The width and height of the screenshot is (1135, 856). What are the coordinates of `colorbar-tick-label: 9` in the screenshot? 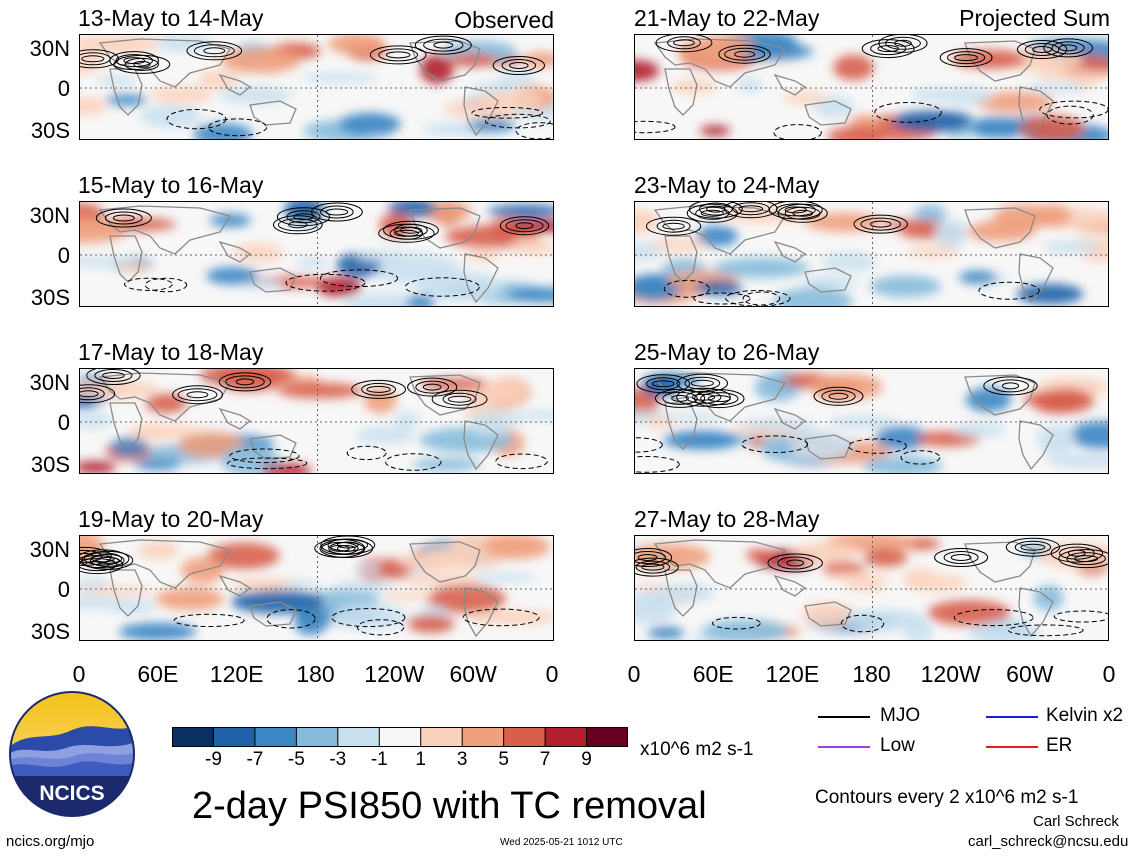 It's located at (586, 759).